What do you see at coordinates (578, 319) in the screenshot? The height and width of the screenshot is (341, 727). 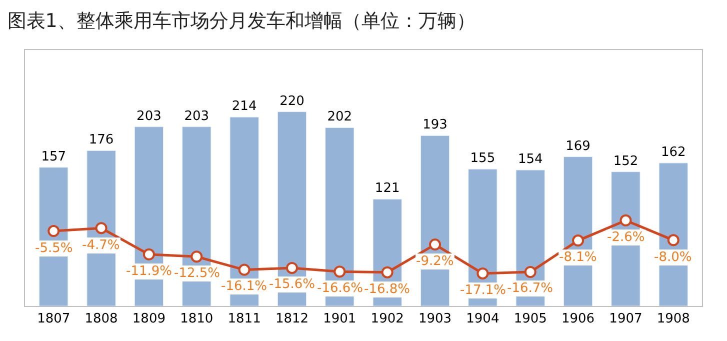 I see `x-tick-label: 1906` at bounding box center [578, 319].